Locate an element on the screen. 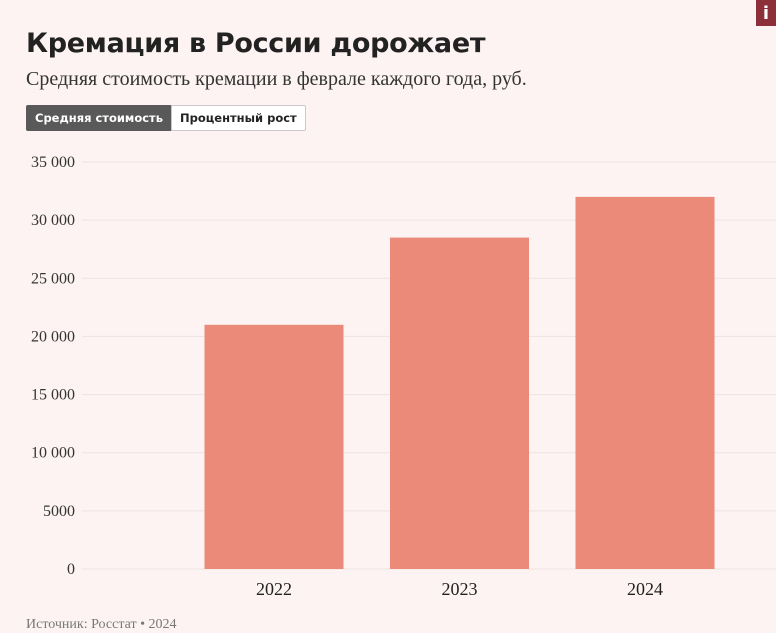 The height and width of the screenshot is (633, 776). tab-average-cost: Средняя стоимость is located at coordinates (99, 118).